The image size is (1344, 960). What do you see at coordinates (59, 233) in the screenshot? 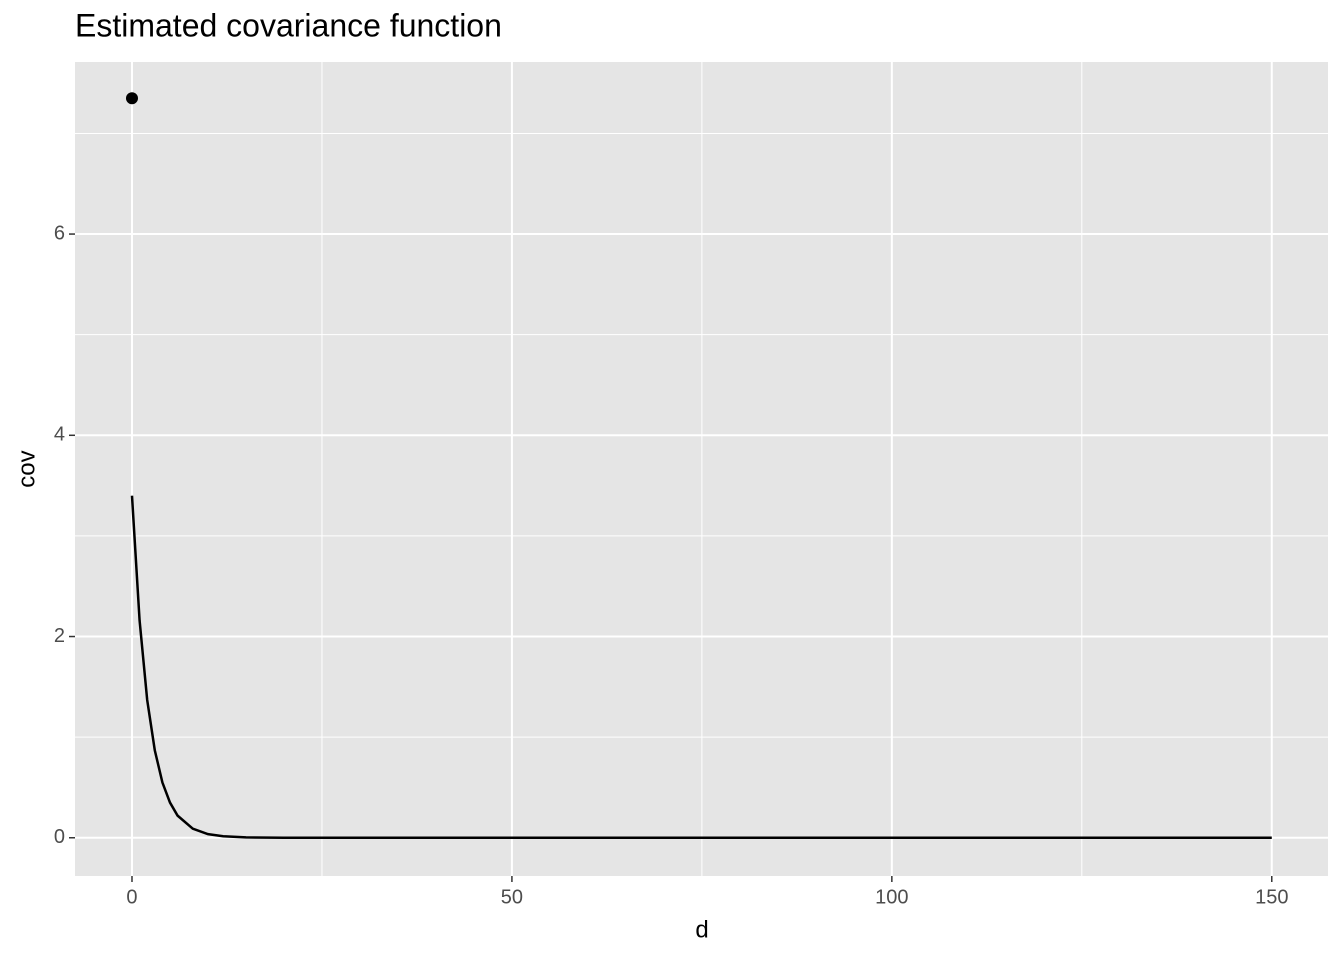
I see `y-tick-label: 6` at bounding box center [59, 233].